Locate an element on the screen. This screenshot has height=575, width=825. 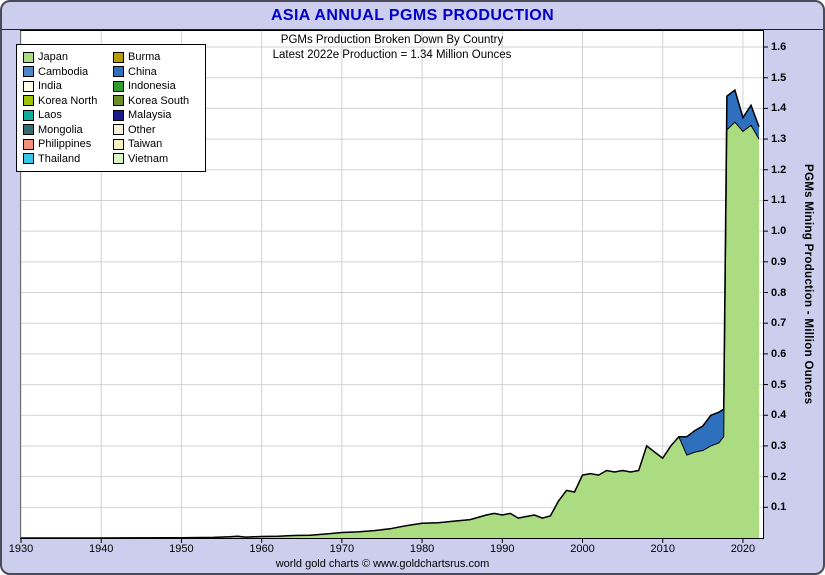
legend-item-korea-north: Korea North is located at coordinates (66, 101).